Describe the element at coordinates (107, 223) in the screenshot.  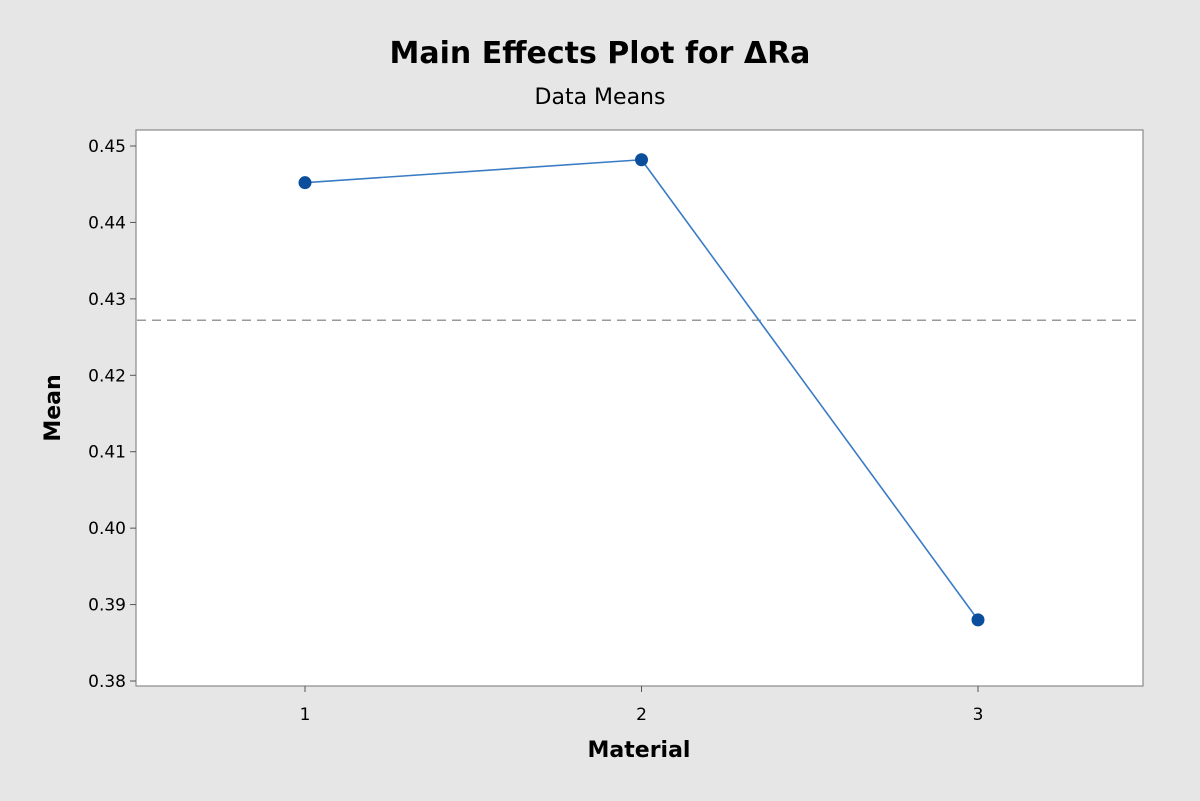
I see `y-tick-label: 0.44` at that location.